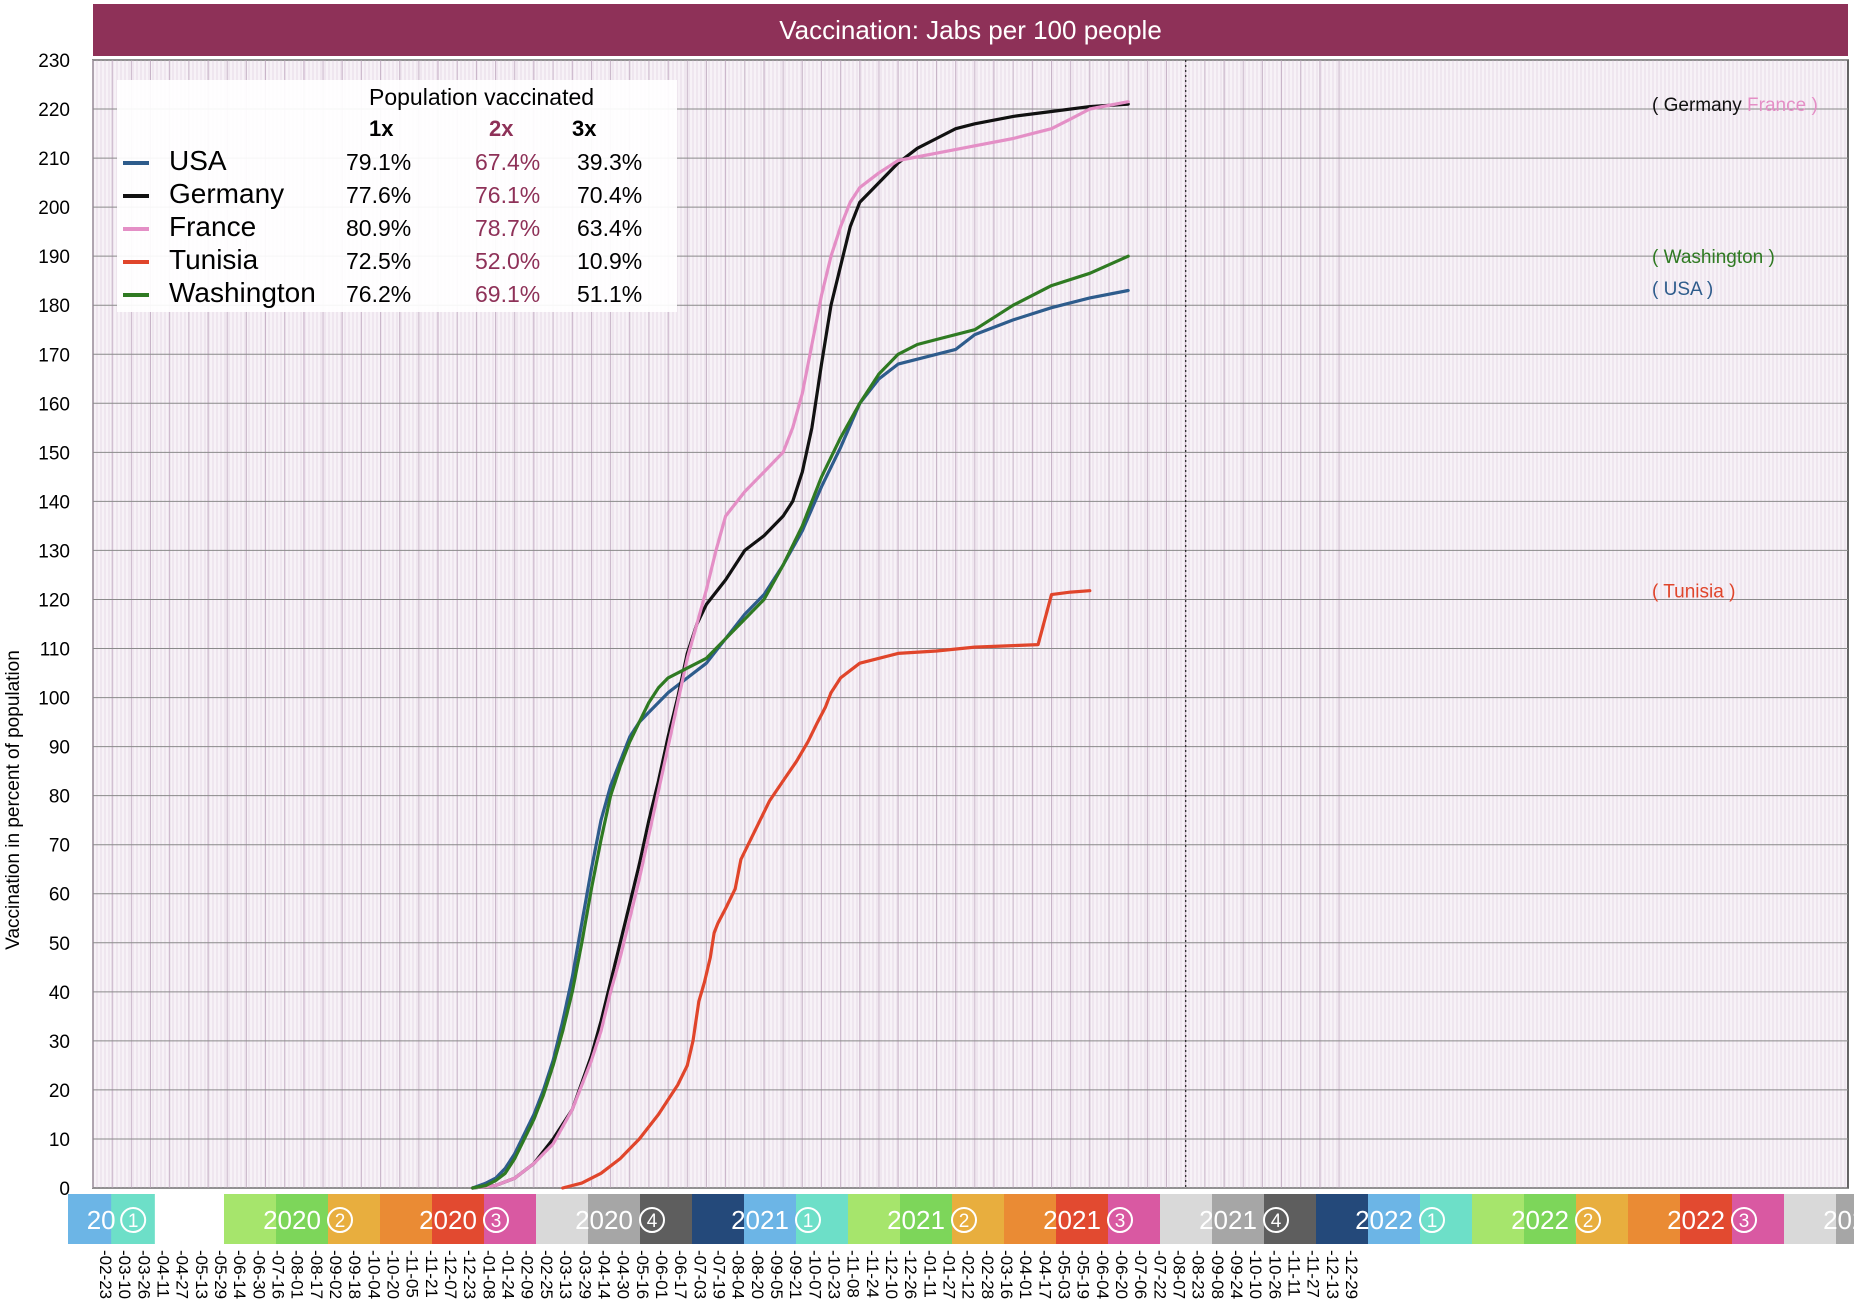 This screenshot has height=1302, width=1854. I want to click on end-label-part: ), so click(1812, 105).